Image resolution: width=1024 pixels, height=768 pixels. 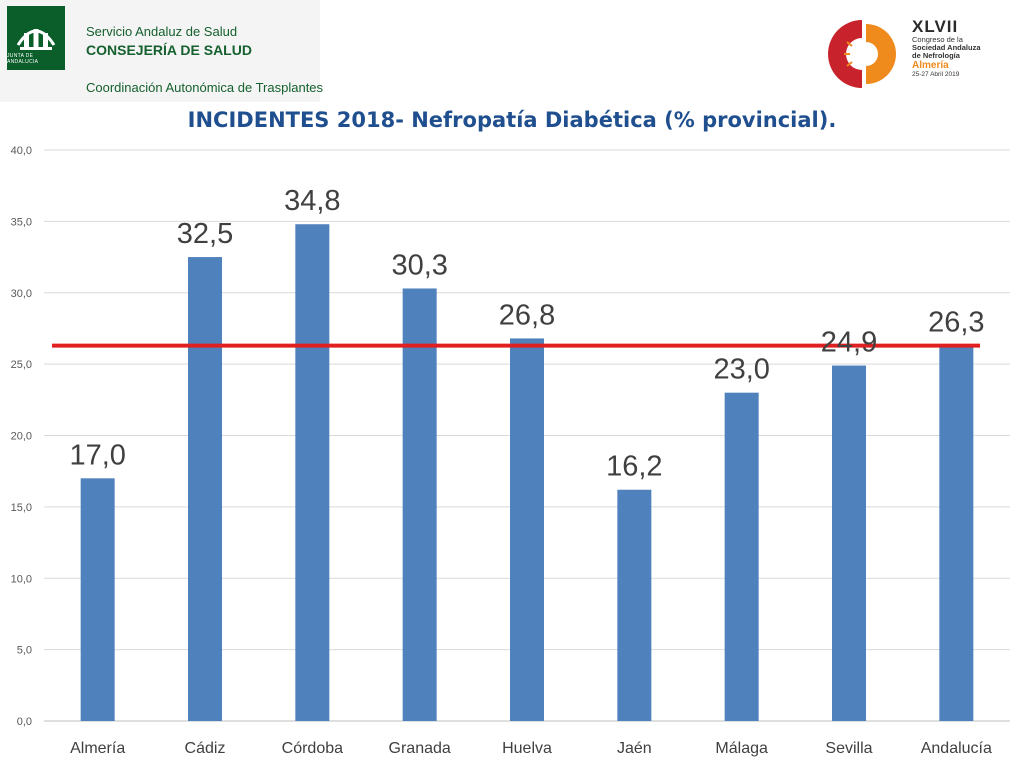 I want to click on y-tick-label: 5,0, so click(x=24, y=651).